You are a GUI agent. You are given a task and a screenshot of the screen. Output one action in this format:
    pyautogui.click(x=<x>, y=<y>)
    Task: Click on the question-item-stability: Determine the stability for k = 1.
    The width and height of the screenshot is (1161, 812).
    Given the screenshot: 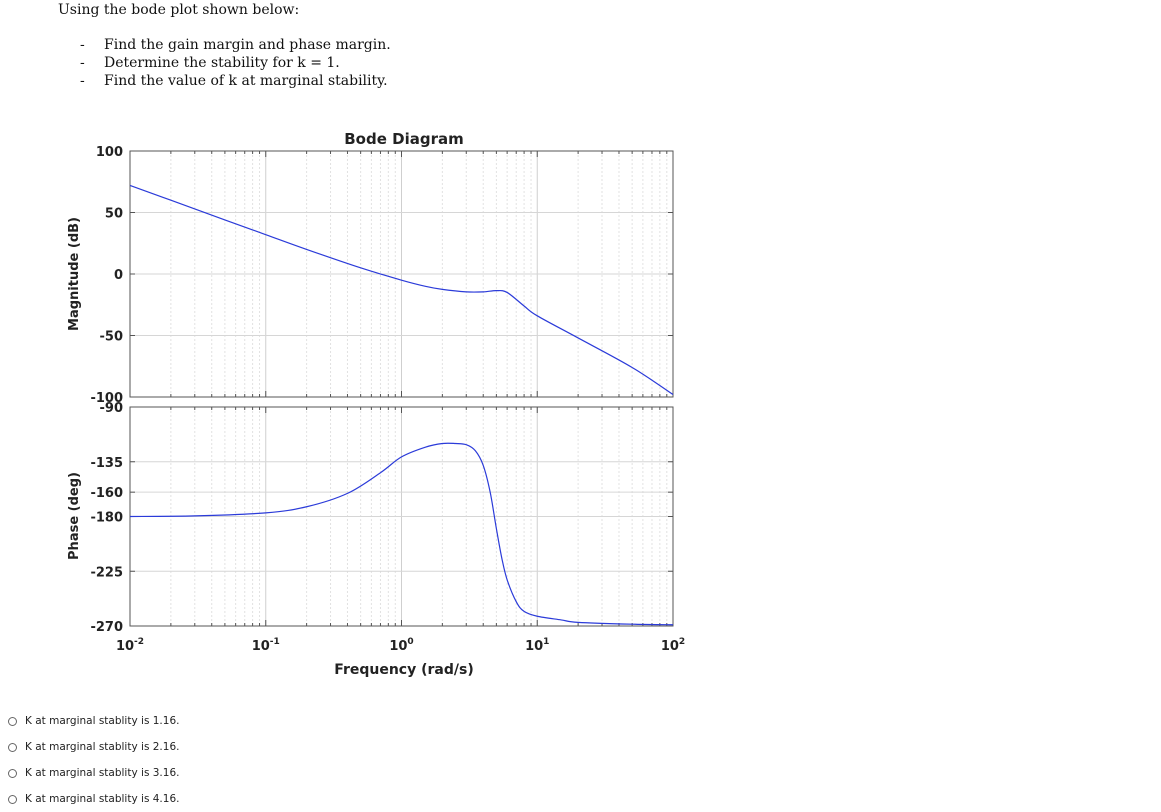 What is the action you would take?
    pyautogui.click(x=235, y=63)
    